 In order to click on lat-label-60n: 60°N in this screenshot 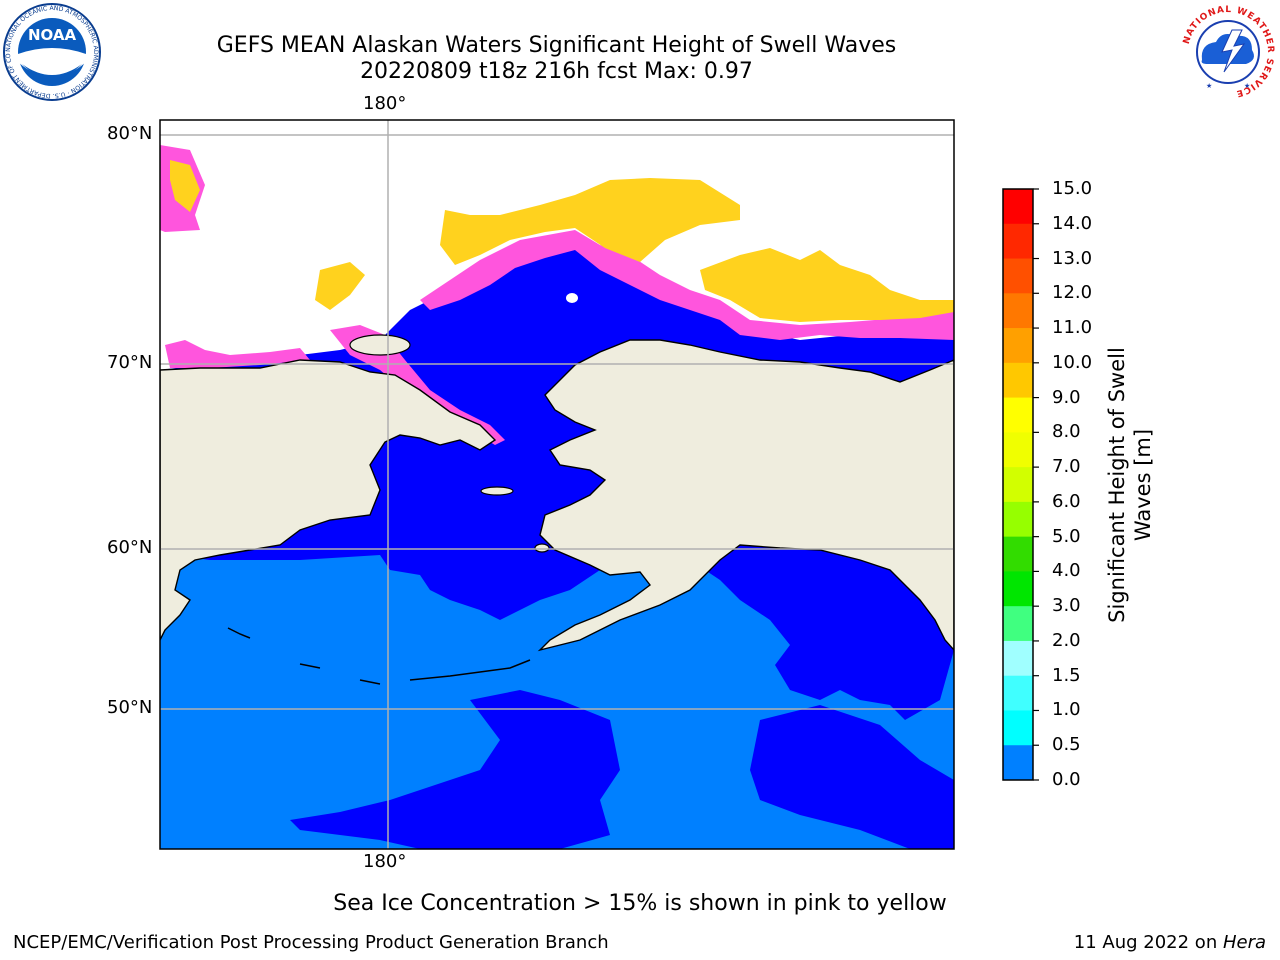, I will do `click(130, 547)`.